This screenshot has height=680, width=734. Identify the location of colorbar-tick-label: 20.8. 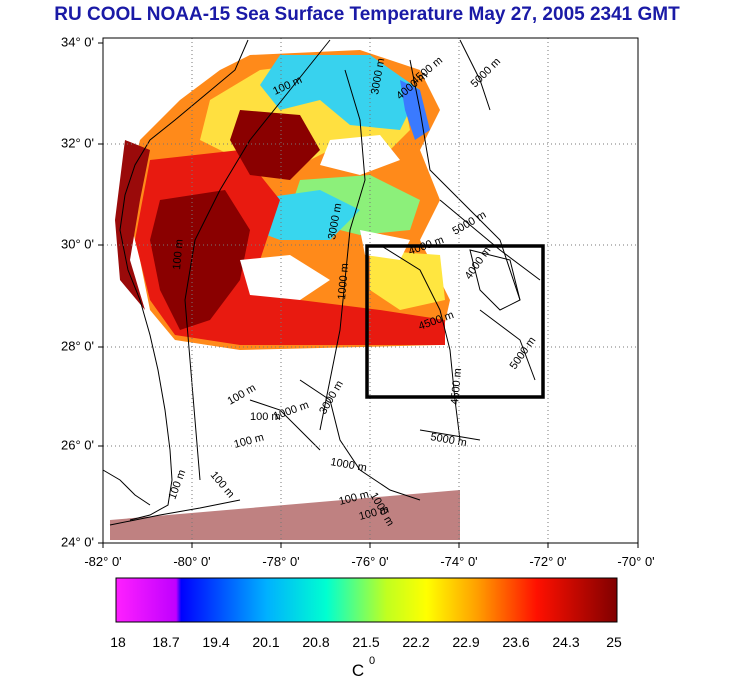
(315, 642).